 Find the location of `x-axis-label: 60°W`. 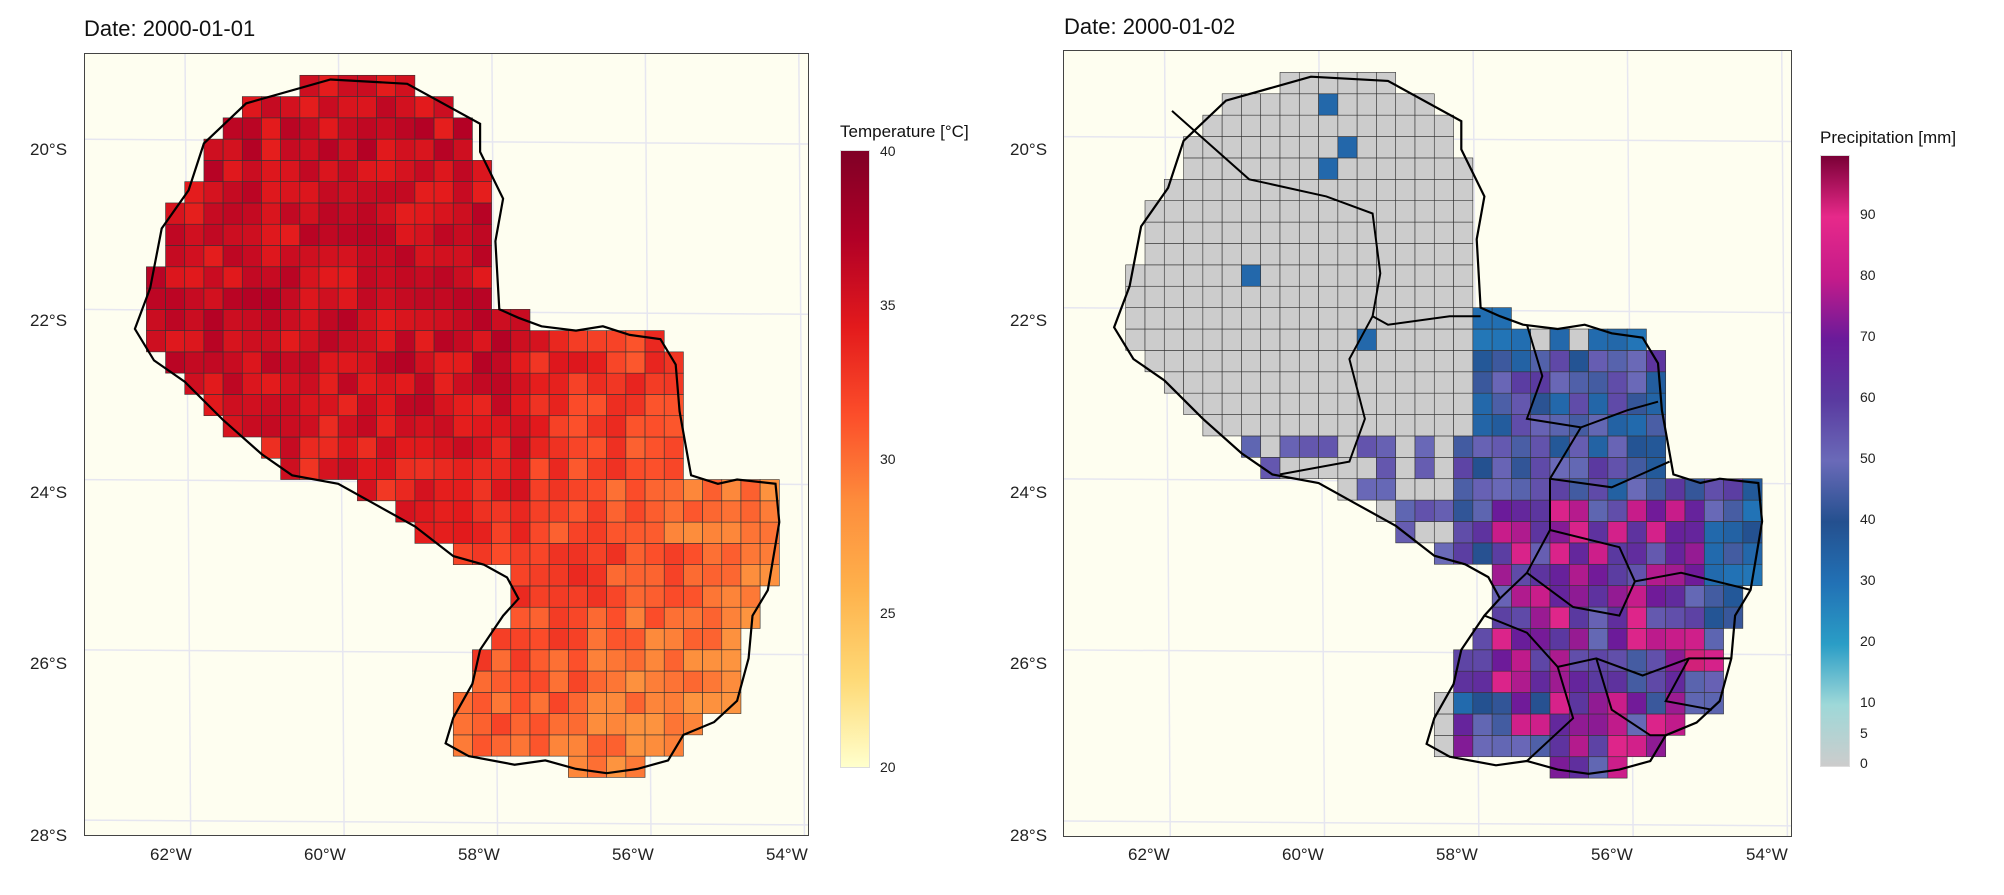

x-axis-label: 60°W is located at coordinates (325, 854).